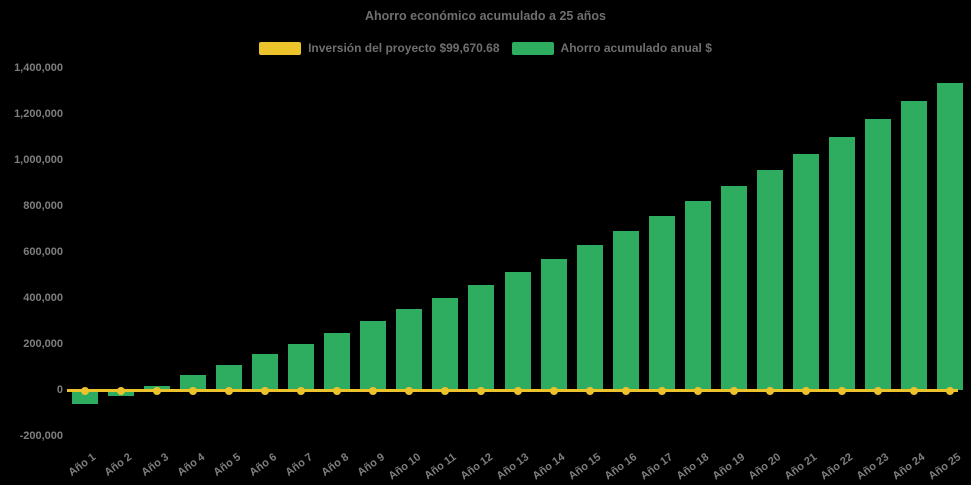  Describe the element at coordinates (59, 389) in the screenshot. I see `y-axis-tick-label: 0` at that location.